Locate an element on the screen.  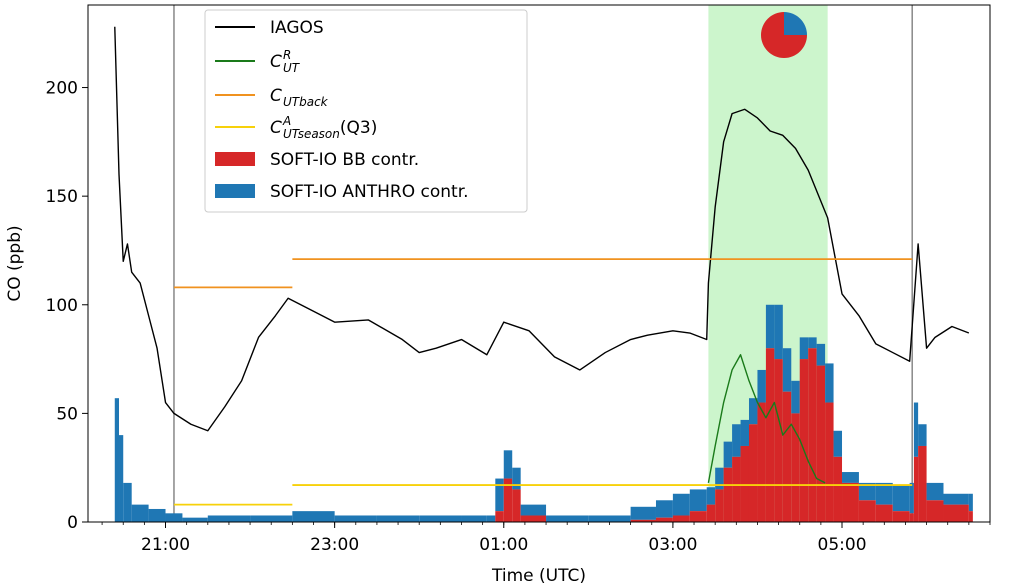
y-tick-label: 100 is located at coordinates (62, 306).